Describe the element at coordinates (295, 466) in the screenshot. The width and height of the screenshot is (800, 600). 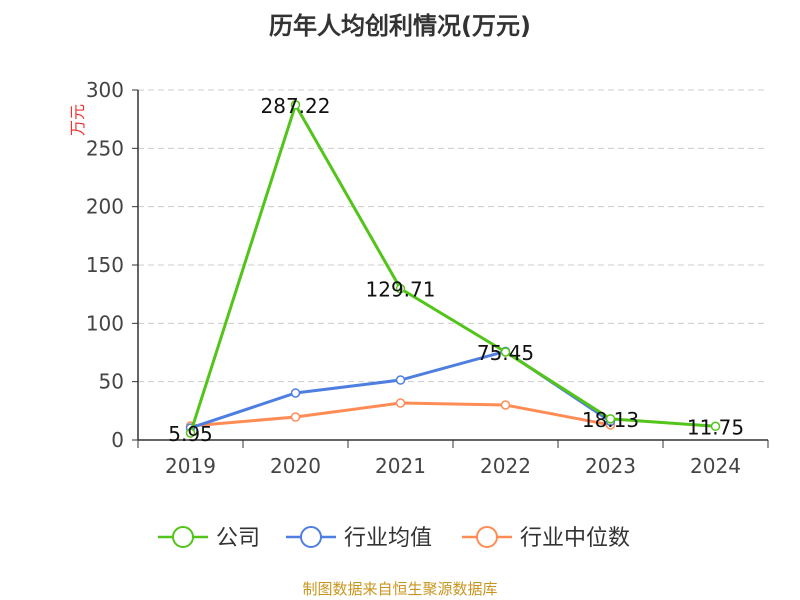
I see `x-tick-label: 2020` at that location.